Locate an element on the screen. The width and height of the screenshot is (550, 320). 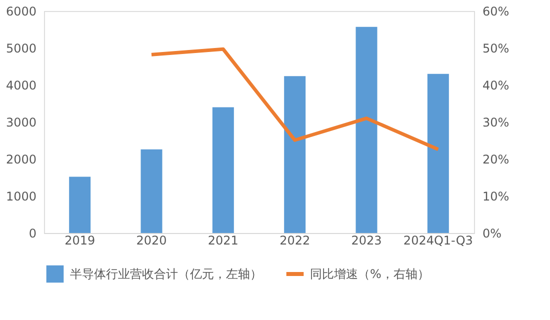
x-tick-label: 2022 is located at coordinates (295, 241).